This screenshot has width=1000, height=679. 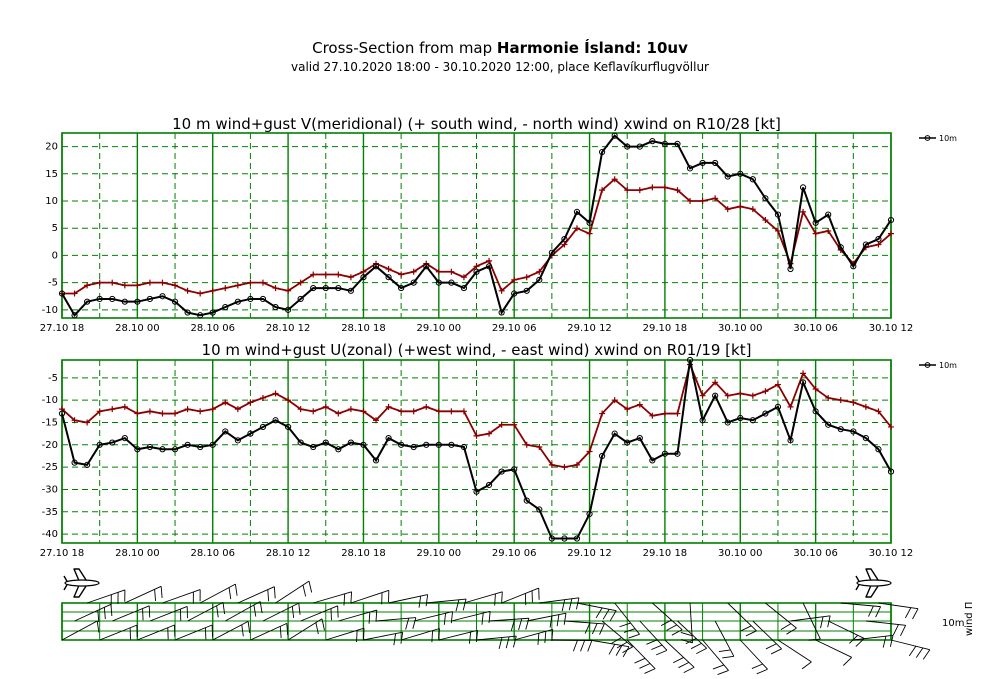 I want to click on x-tick-label: 28.10 18, so click(x=363, y=553).